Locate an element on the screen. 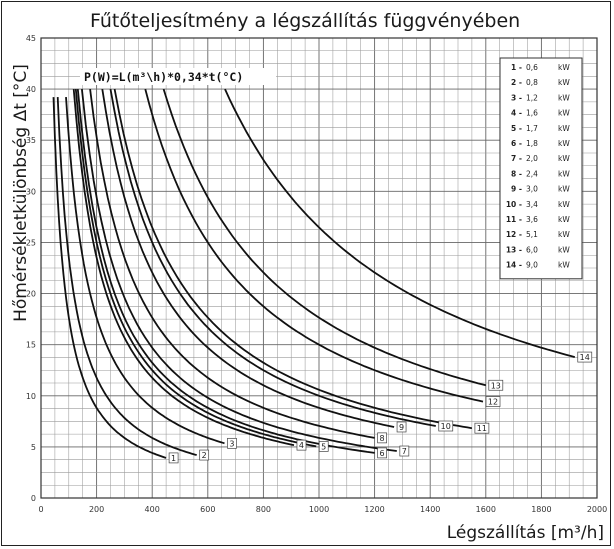 The height and width of the screenshot is (549, 614). series-label: 10 is located at coordinates (446, 426).